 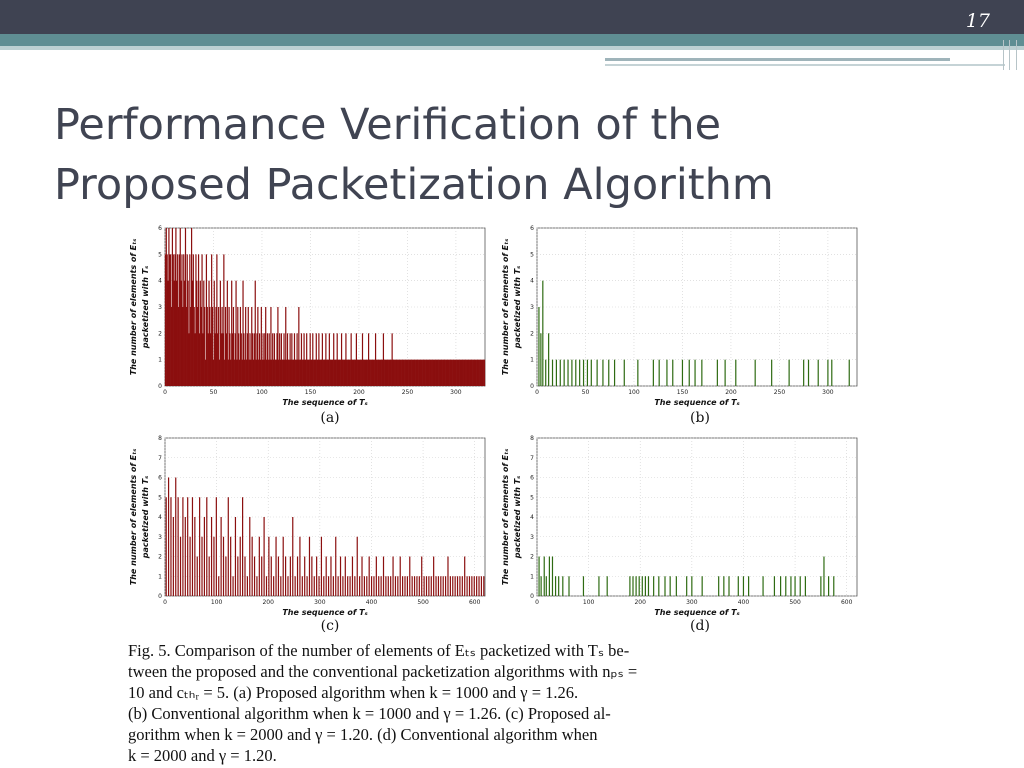 What do you see at coordinates (202, 755) in the screenshot?
I see `caption-line: k = 2000 and γ = 1.20.` at bounding box center [202, 755].